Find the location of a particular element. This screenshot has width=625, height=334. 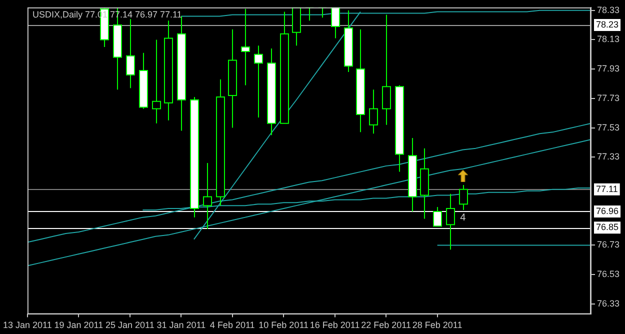

x-tick-label: 10 Feb 2011 is located at coordinates (283, 325).